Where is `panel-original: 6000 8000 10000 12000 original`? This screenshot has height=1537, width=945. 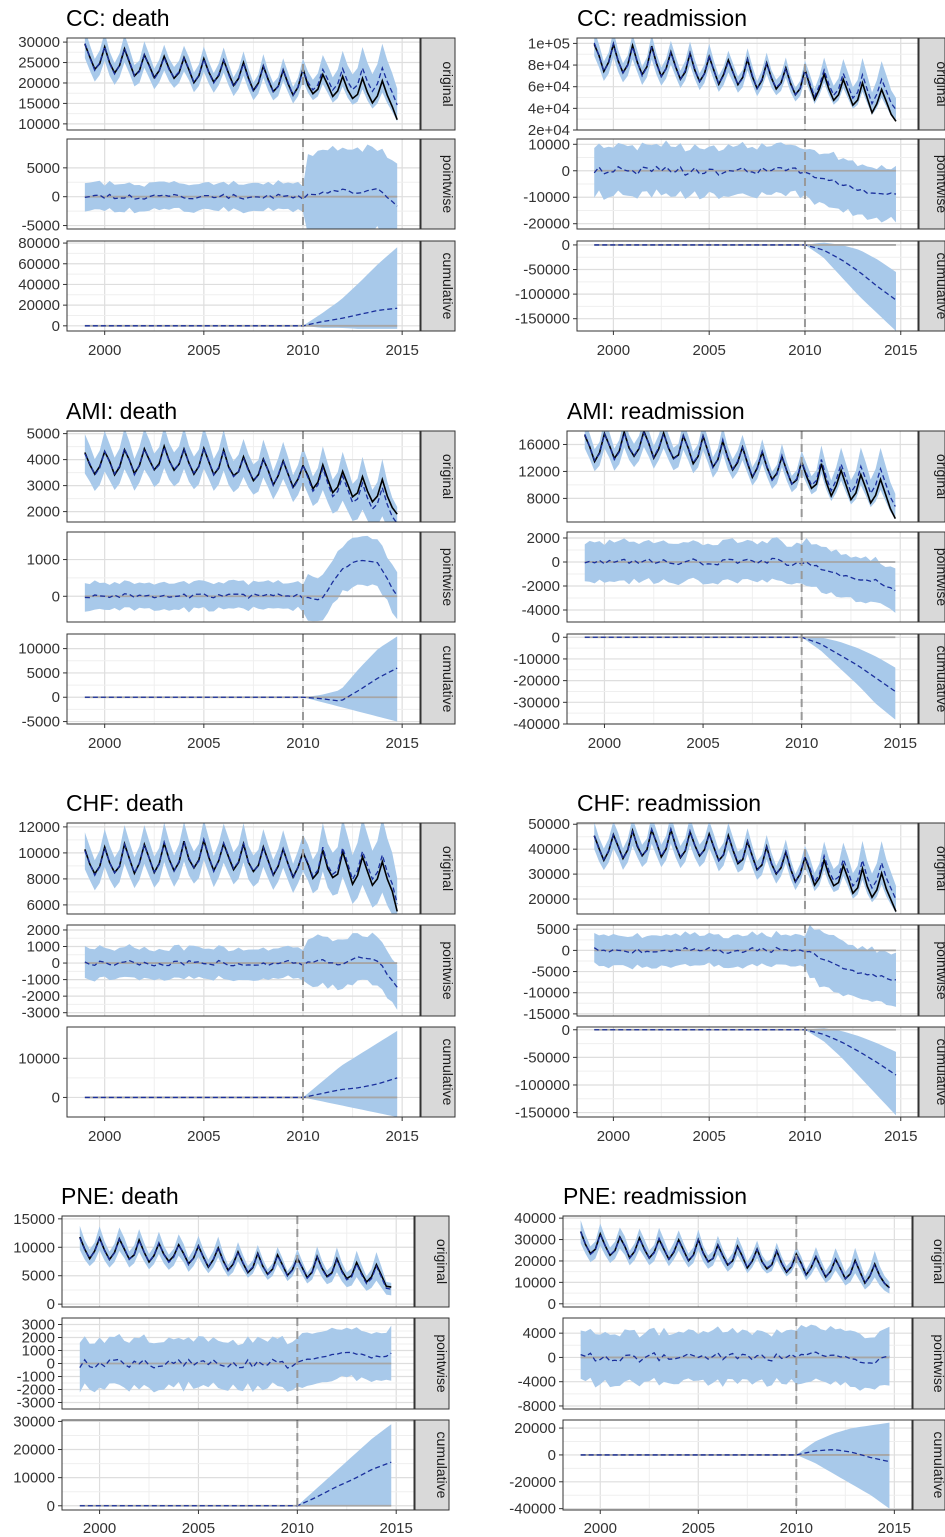
panel-original: 6000 8000 10000 12000 original is located at coordinates (237, 867).